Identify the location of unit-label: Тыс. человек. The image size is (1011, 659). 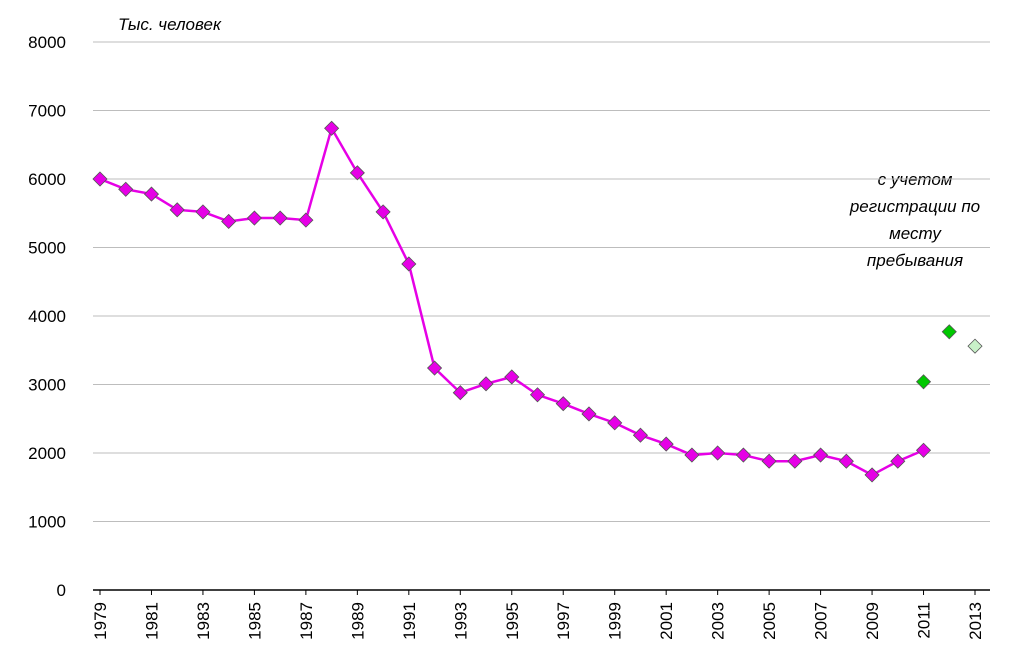
(170, 24).